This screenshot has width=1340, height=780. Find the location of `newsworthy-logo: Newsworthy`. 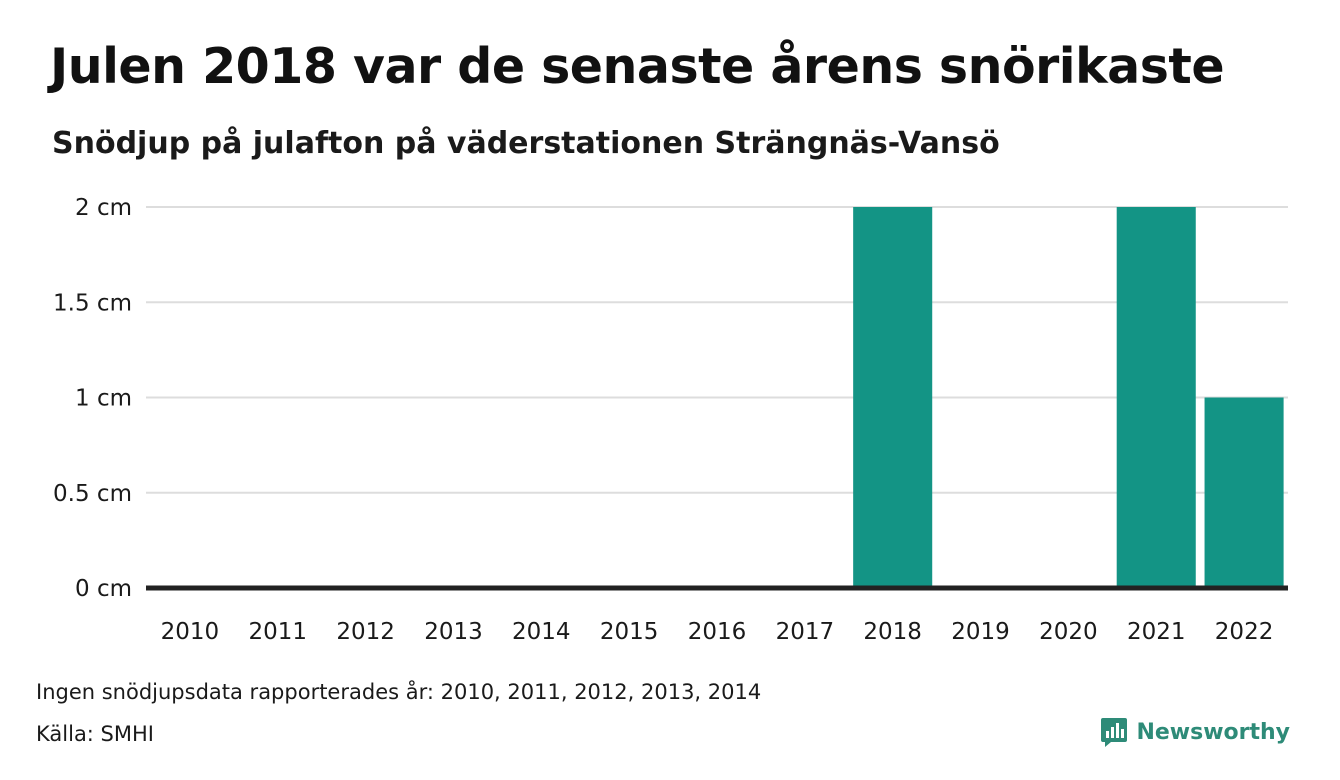

newsworthy-logo: Newsworthy is located at coordinates (1195, 732).